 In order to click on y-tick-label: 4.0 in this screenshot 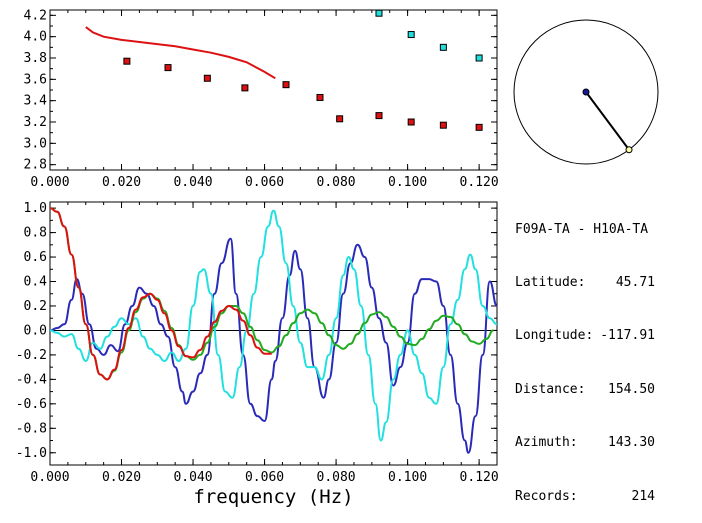, I will do `click(35, 37)`.